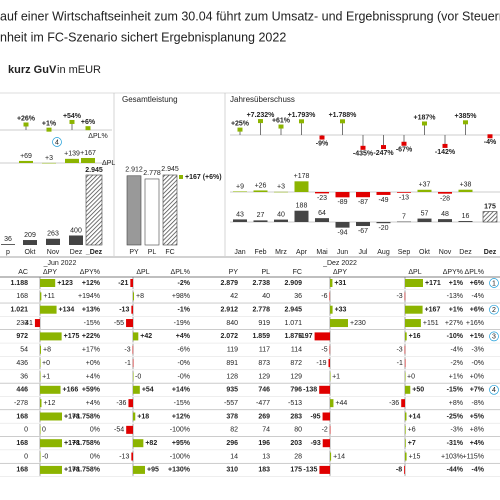 This screenshot has height=500, width=500. What do you see at coordinates (404, 252) in the screenshot?
I see `category-label: Sep` at bounding box center [404, 252].